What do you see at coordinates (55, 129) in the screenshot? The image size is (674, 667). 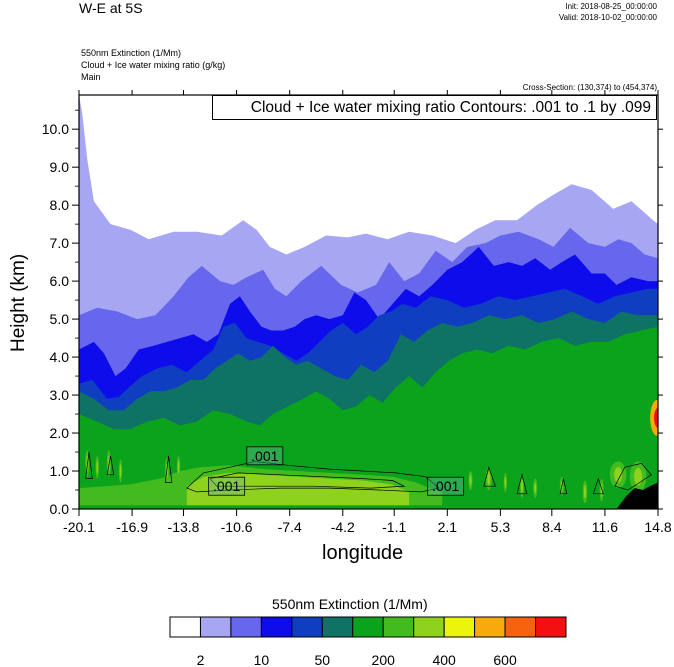 I see `y-tick-label: 10.0` at bounding box center [55, 129].